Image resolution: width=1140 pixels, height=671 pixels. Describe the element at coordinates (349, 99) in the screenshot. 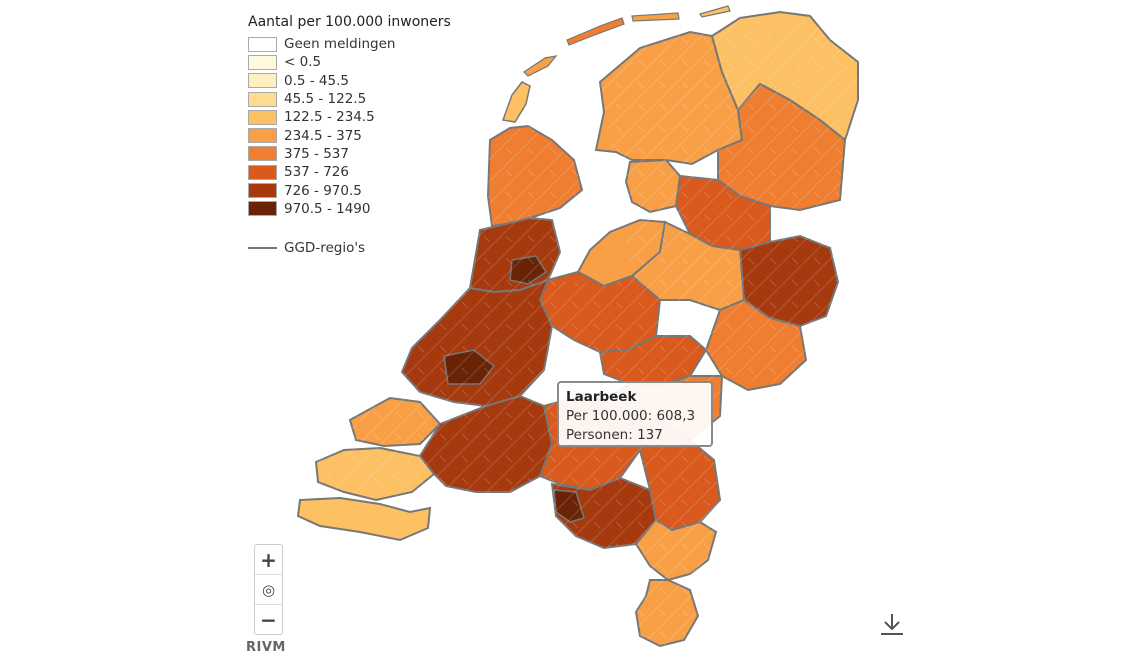

I see `legend-item: 45.5 - 122.5` at that location.